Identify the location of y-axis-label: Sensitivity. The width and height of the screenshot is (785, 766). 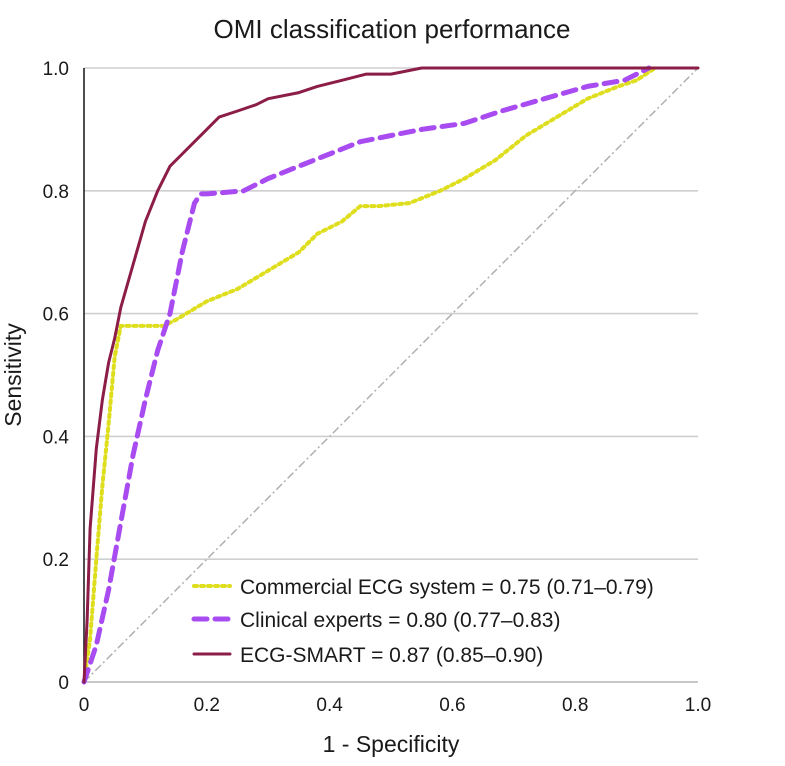
(13, 375).